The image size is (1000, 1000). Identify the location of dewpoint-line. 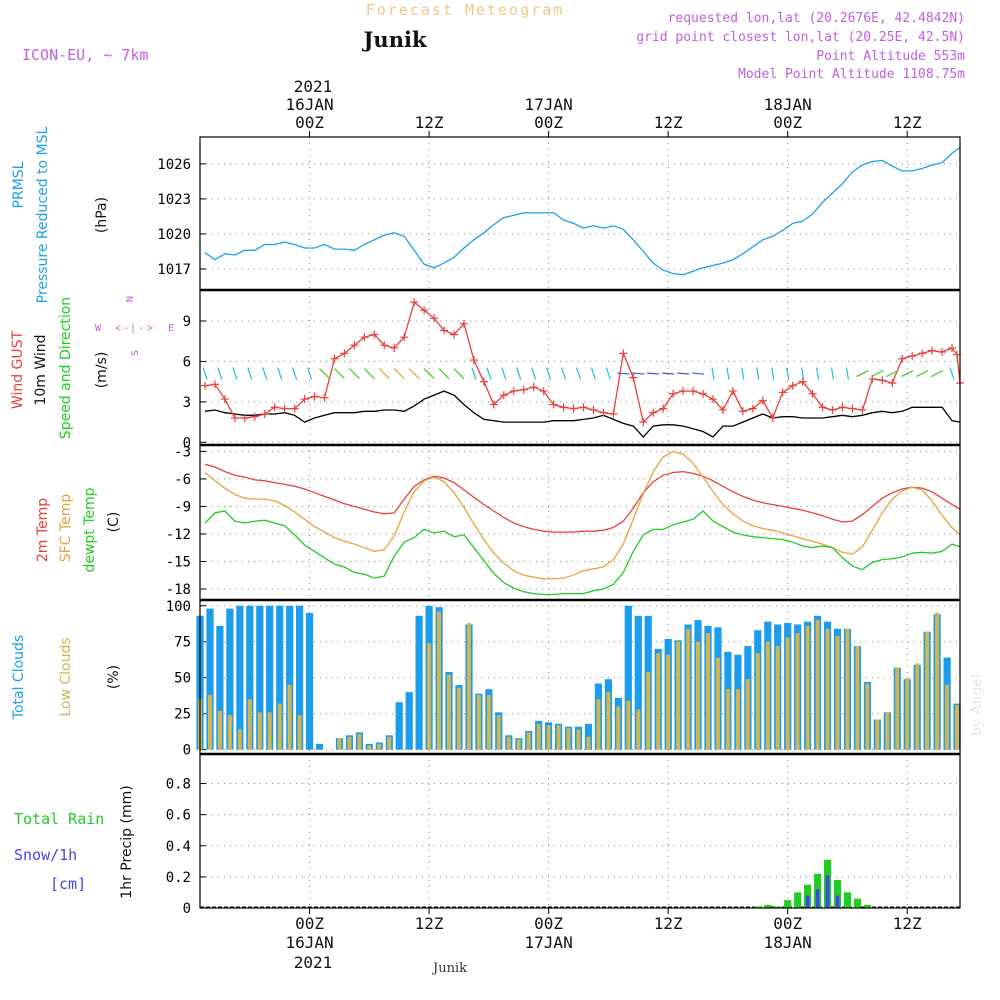
(582, 553).